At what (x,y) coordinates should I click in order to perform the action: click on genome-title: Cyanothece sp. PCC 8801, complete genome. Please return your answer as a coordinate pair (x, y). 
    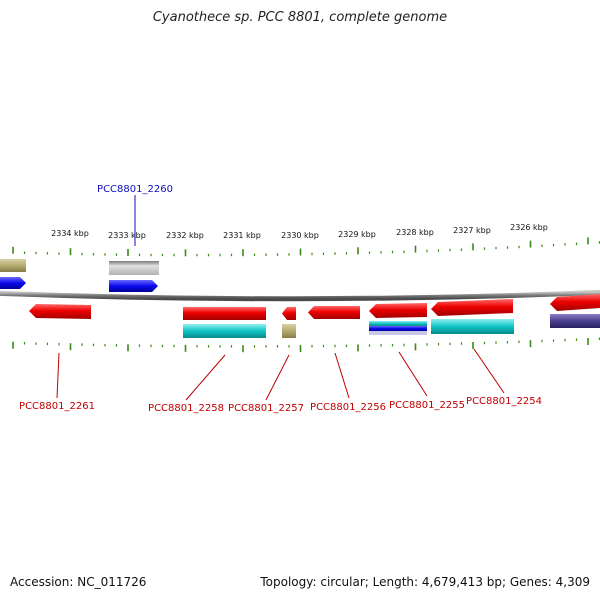
    Looking at the image, I should click on (300, 17).